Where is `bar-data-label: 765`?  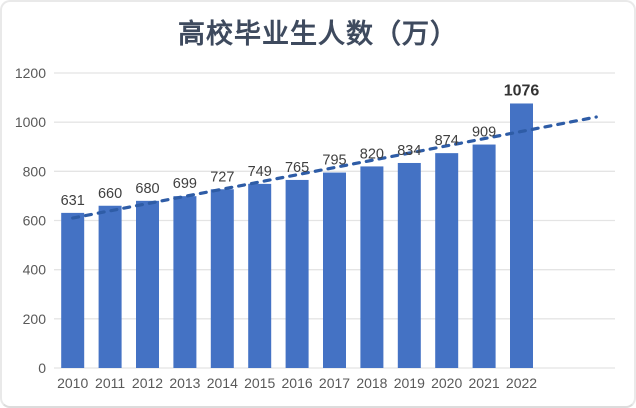 bar-data-label: 765 is located at coordinates (297, 168).